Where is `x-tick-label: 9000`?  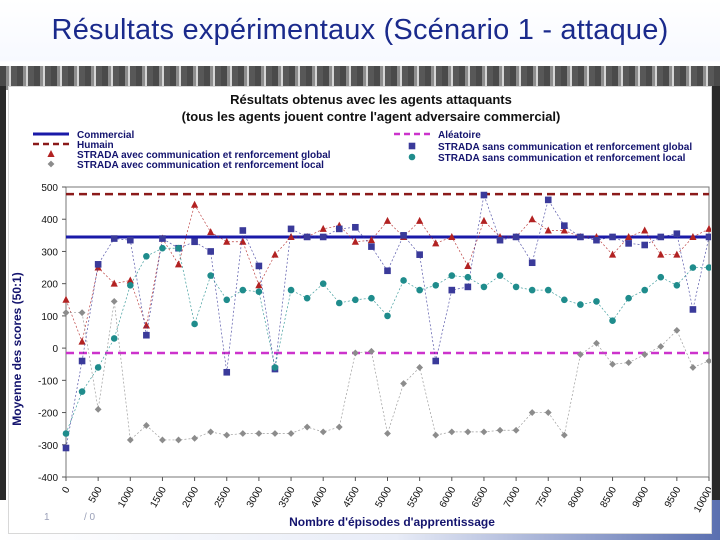
x-tick-label: 9000 is located at coordinates (641, 497).